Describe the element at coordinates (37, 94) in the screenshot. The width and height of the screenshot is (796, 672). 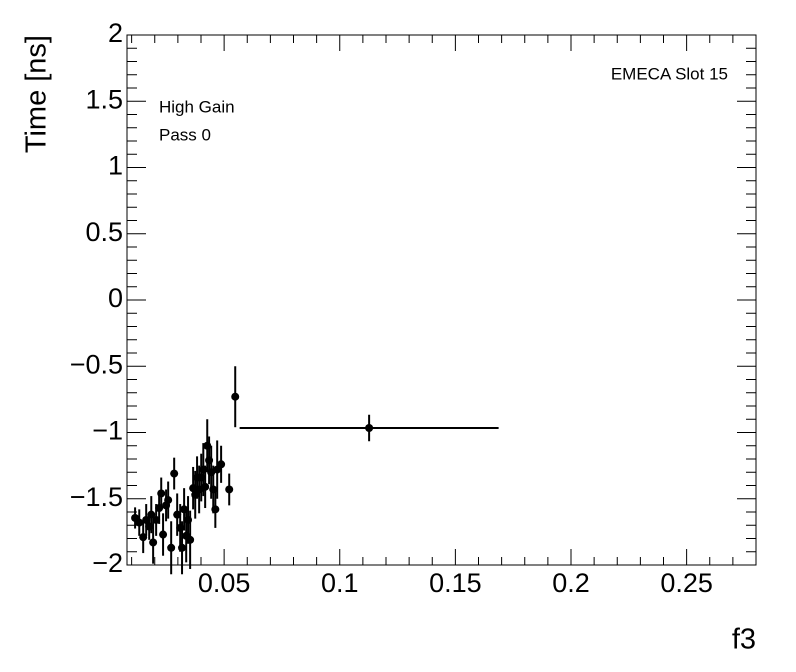
I see `y-axis-title: Time [ns]` at that location.